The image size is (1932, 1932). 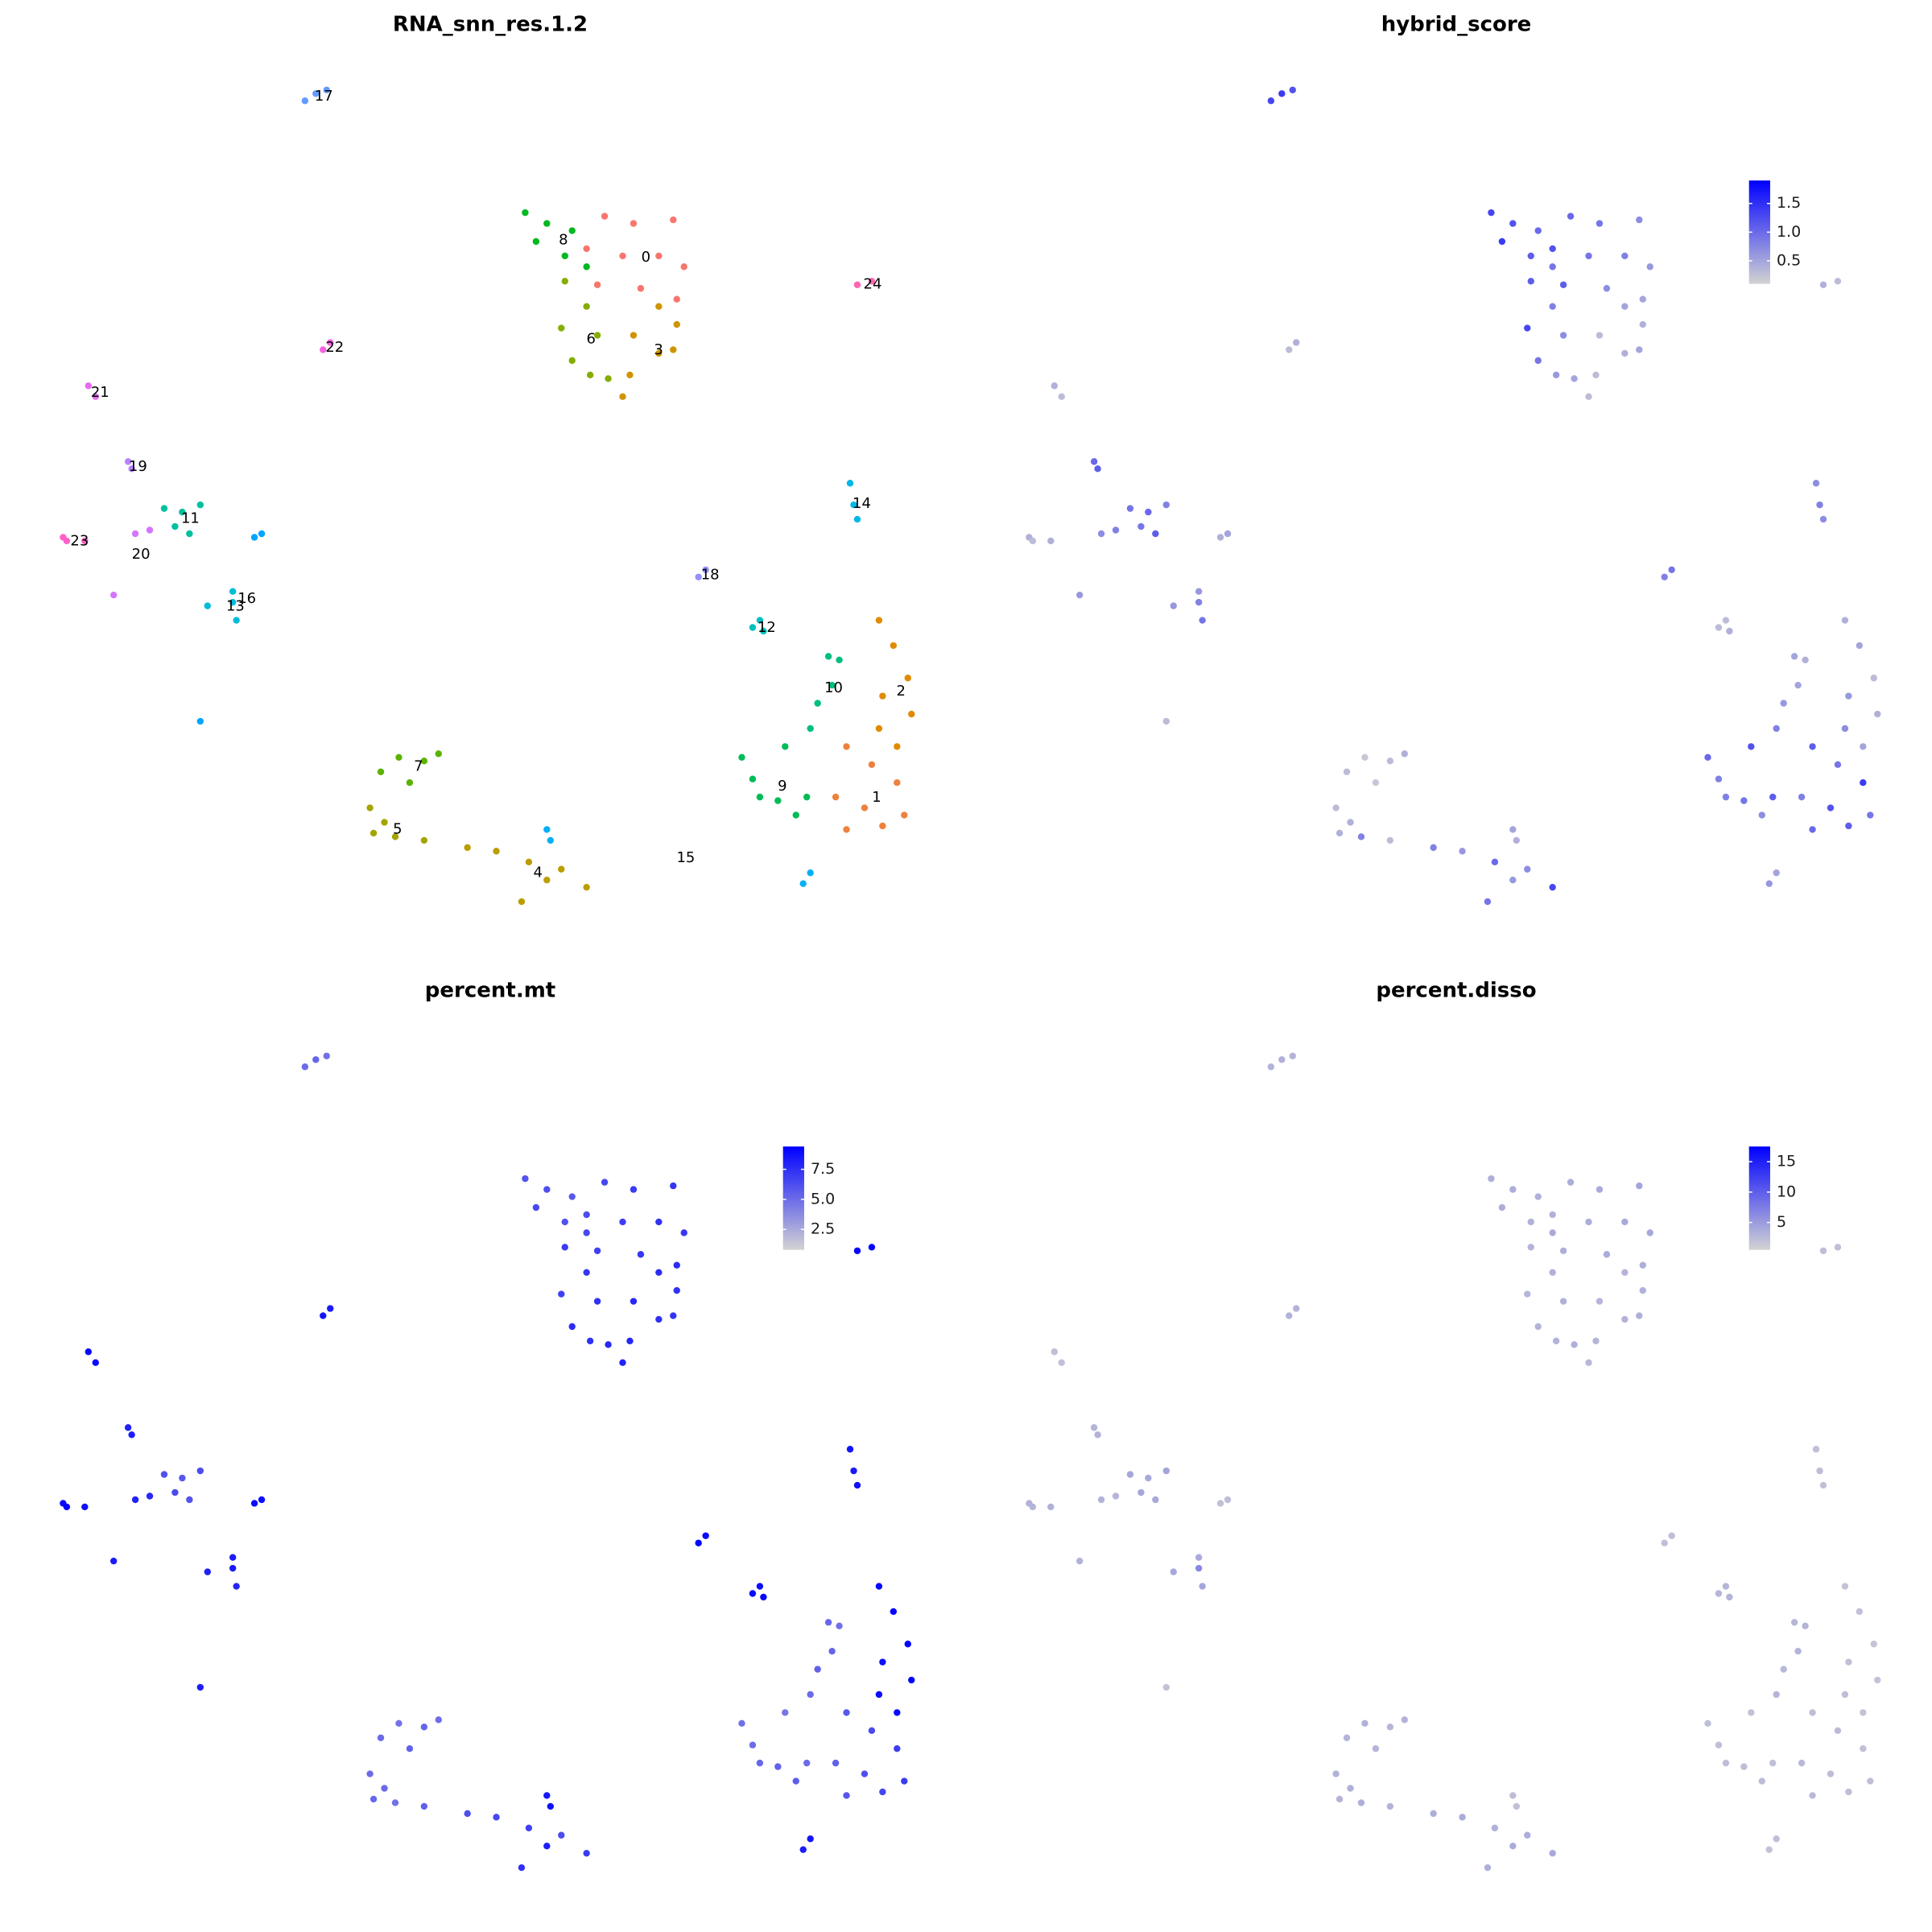 I want to click on cluster-label: 0, so click(x=646, y=257).